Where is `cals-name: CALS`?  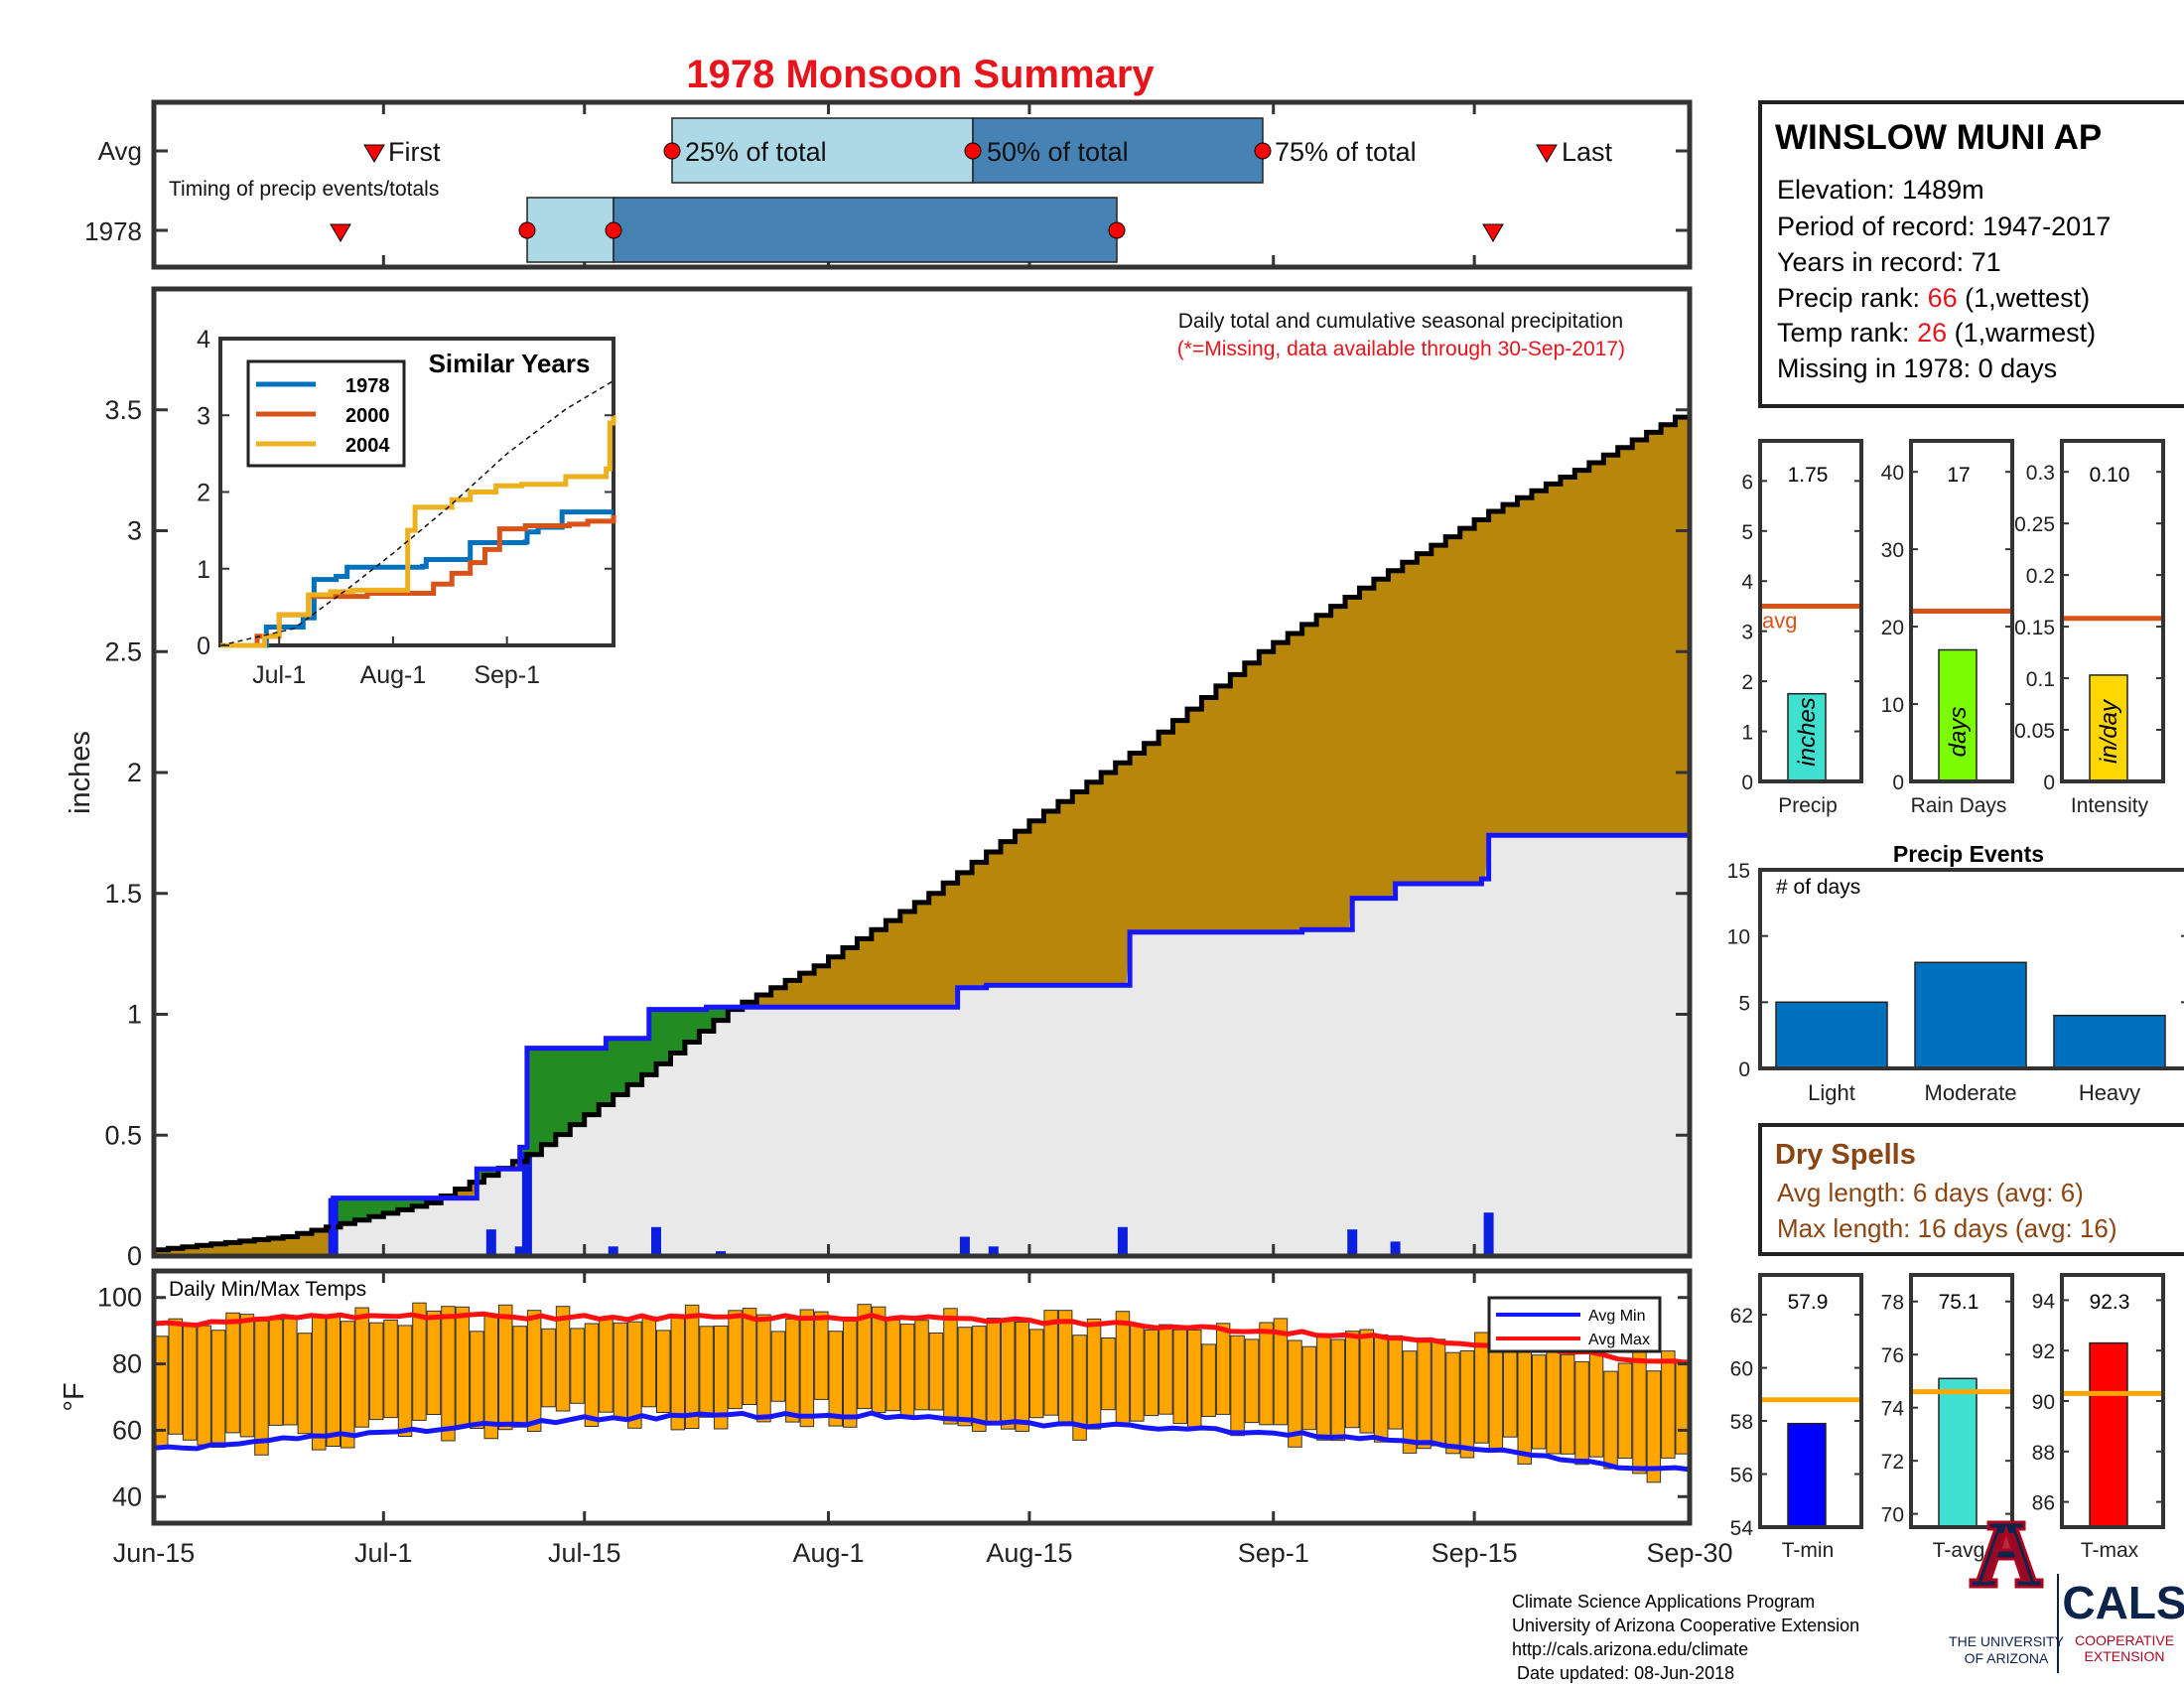 cals-name: CALS is located at coordinates (2123, 1602).